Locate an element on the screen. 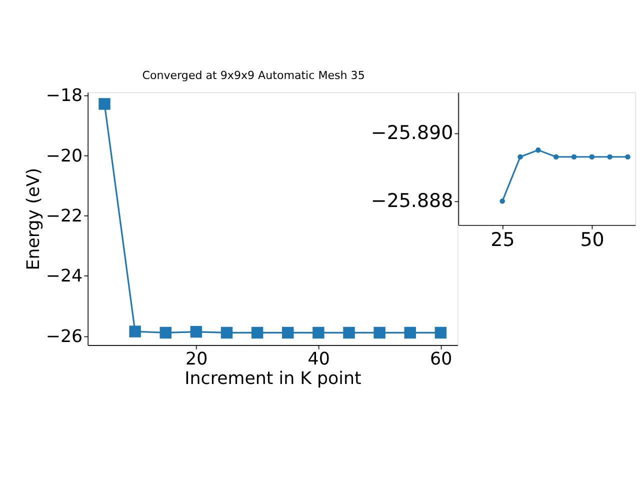  y-tick-label: −24 is located at coordinates (64, 276).